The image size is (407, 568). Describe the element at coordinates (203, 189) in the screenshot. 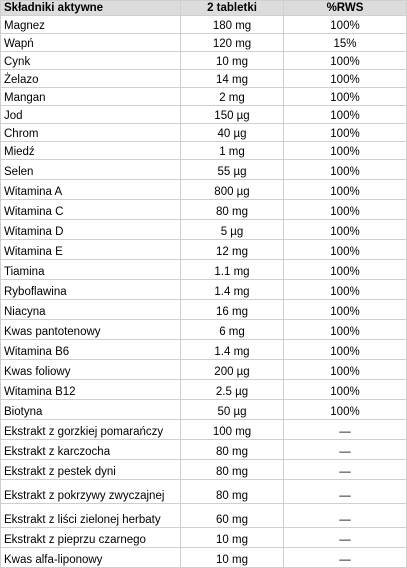

I see `table-row: Witamina A 800 µg 100%` at that location.